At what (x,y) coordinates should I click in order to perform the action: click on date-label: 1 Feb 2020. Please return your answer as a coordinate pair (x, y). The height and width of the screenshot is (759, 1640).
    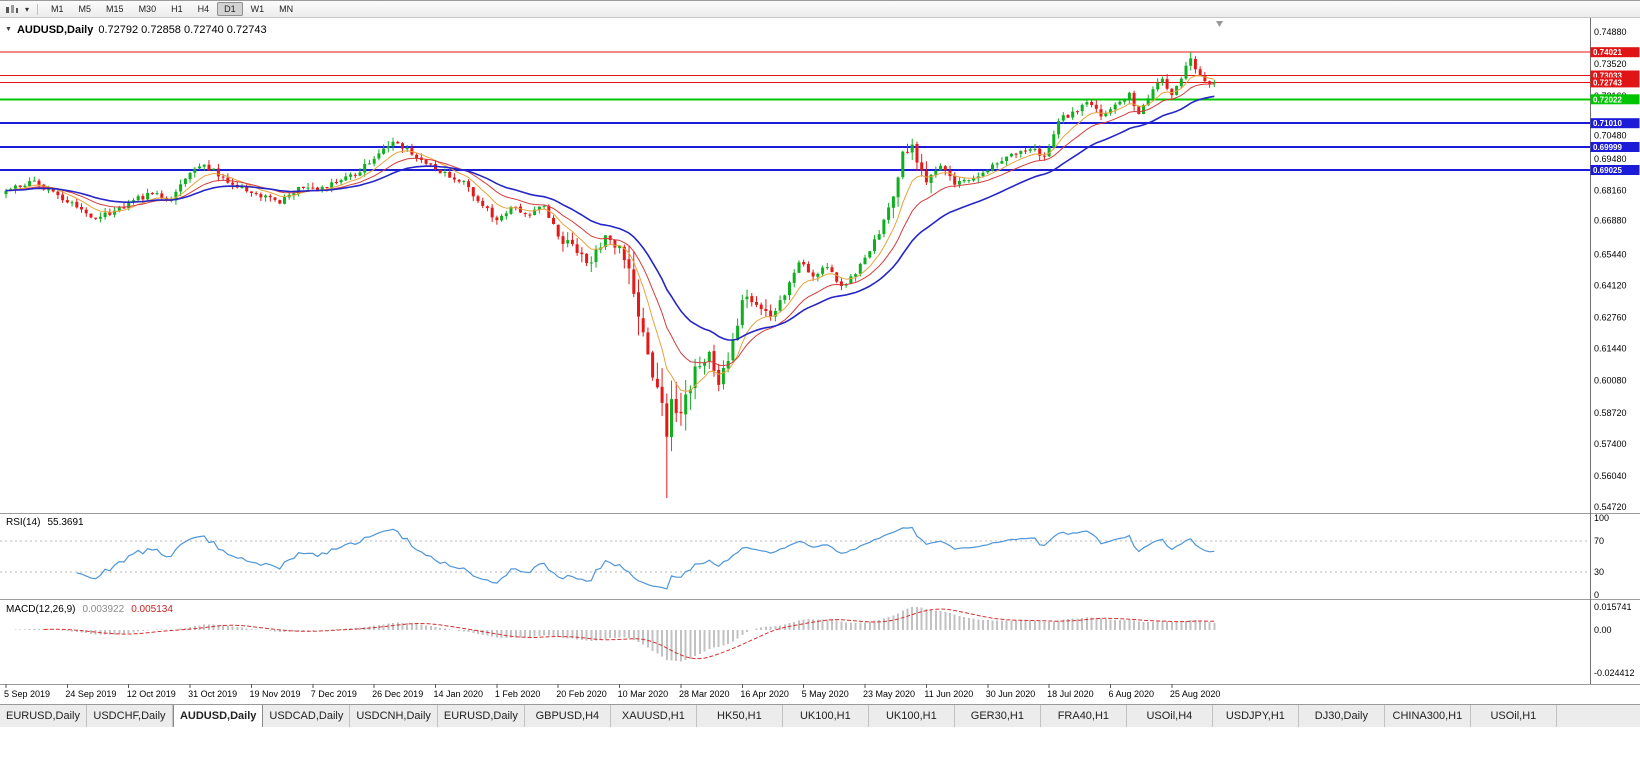
    Looking at the image, I should click on (518, 694).